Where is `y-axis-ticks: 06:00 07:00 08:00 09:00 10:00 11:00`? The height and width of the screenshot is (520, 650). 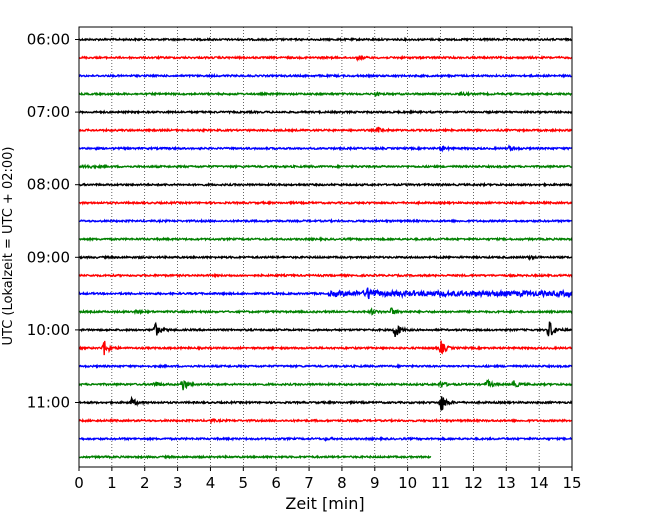 y-axis-ticks: 06:00 07:00 08:00 09:00 10:00 11:00 is located at coordinates (53, 221).